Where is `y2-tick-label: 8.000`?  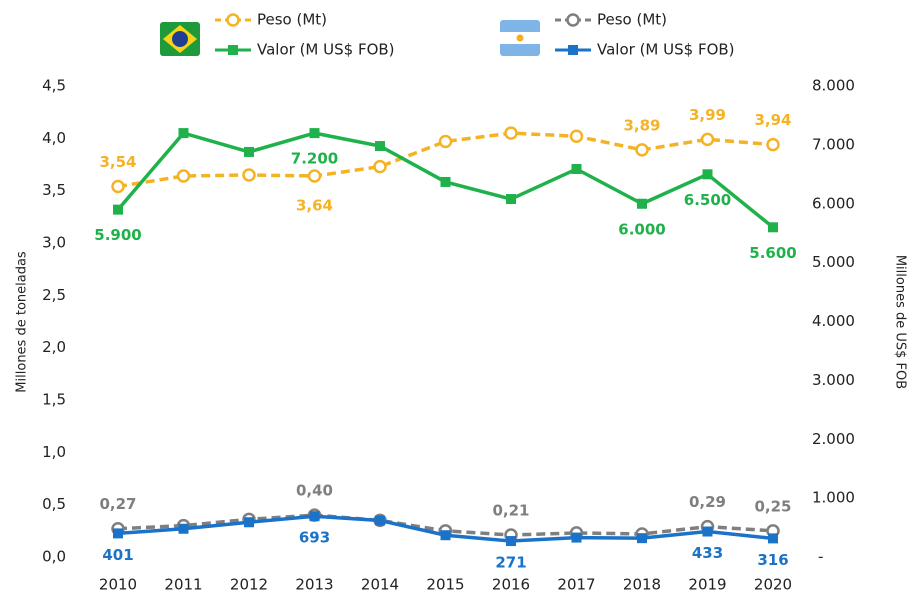
y2-tick-label: 8.000 is located at coordinates (833, 86).